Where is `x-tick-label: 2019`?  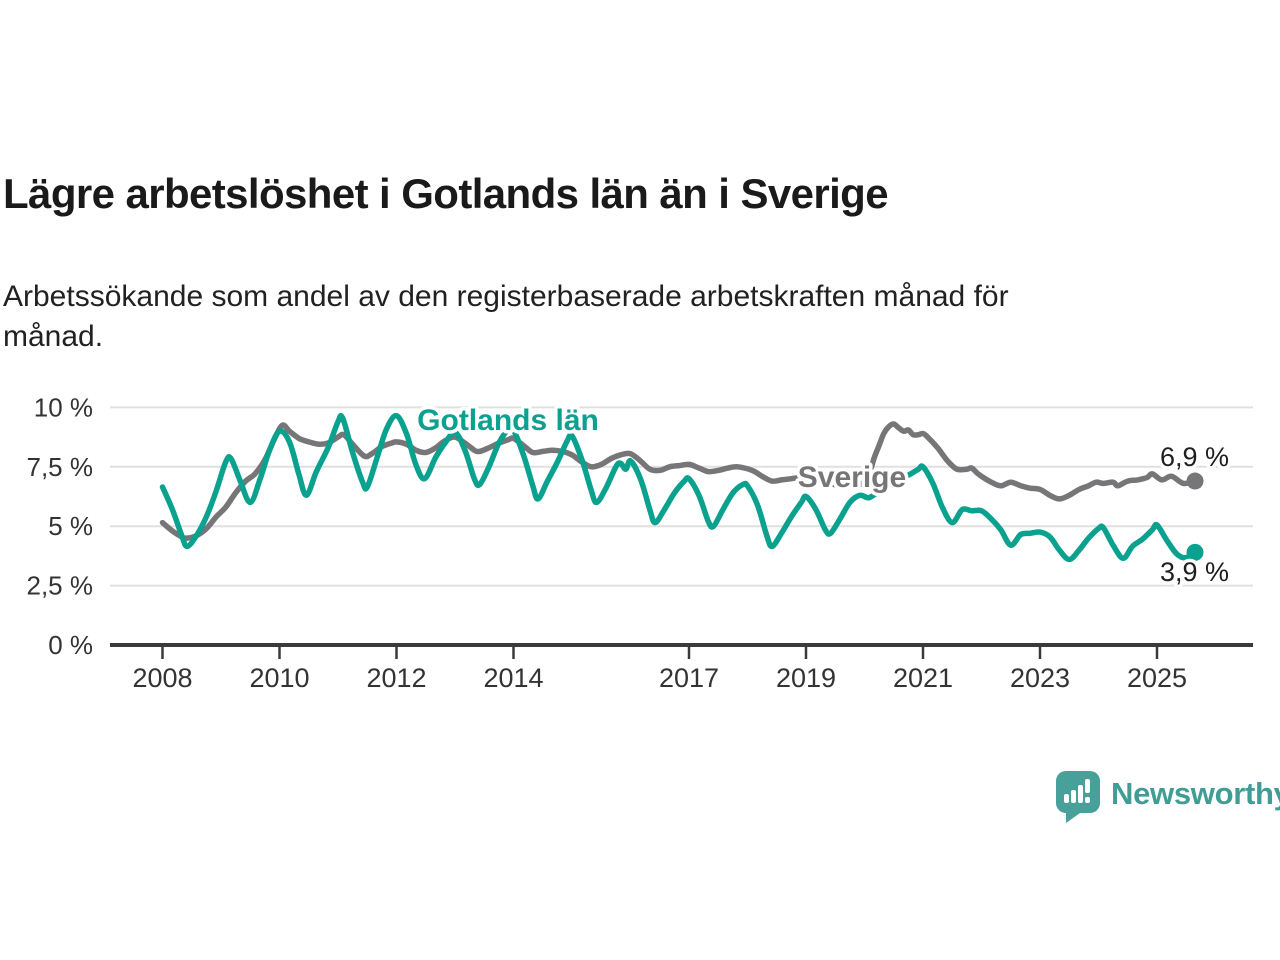 x-tick-label: 2019 is located at coordinates (806, 678).